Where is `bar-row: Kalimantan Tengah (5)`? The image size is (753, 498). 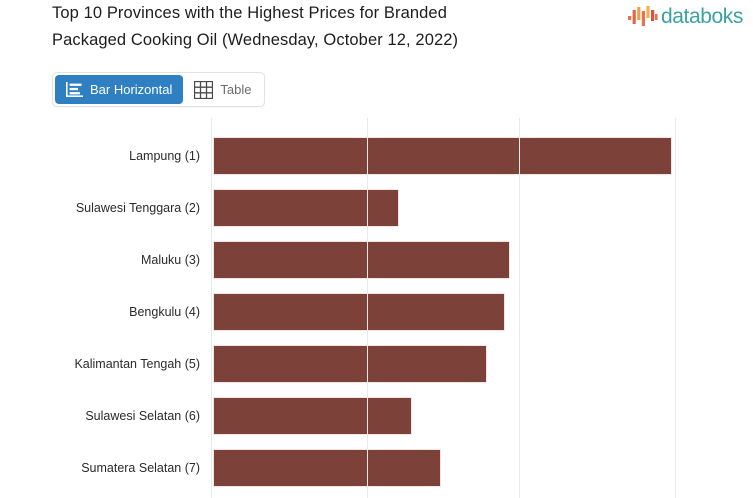
bar-row: Kalimantan Tengah (5) is located at coordinates (413, 364).